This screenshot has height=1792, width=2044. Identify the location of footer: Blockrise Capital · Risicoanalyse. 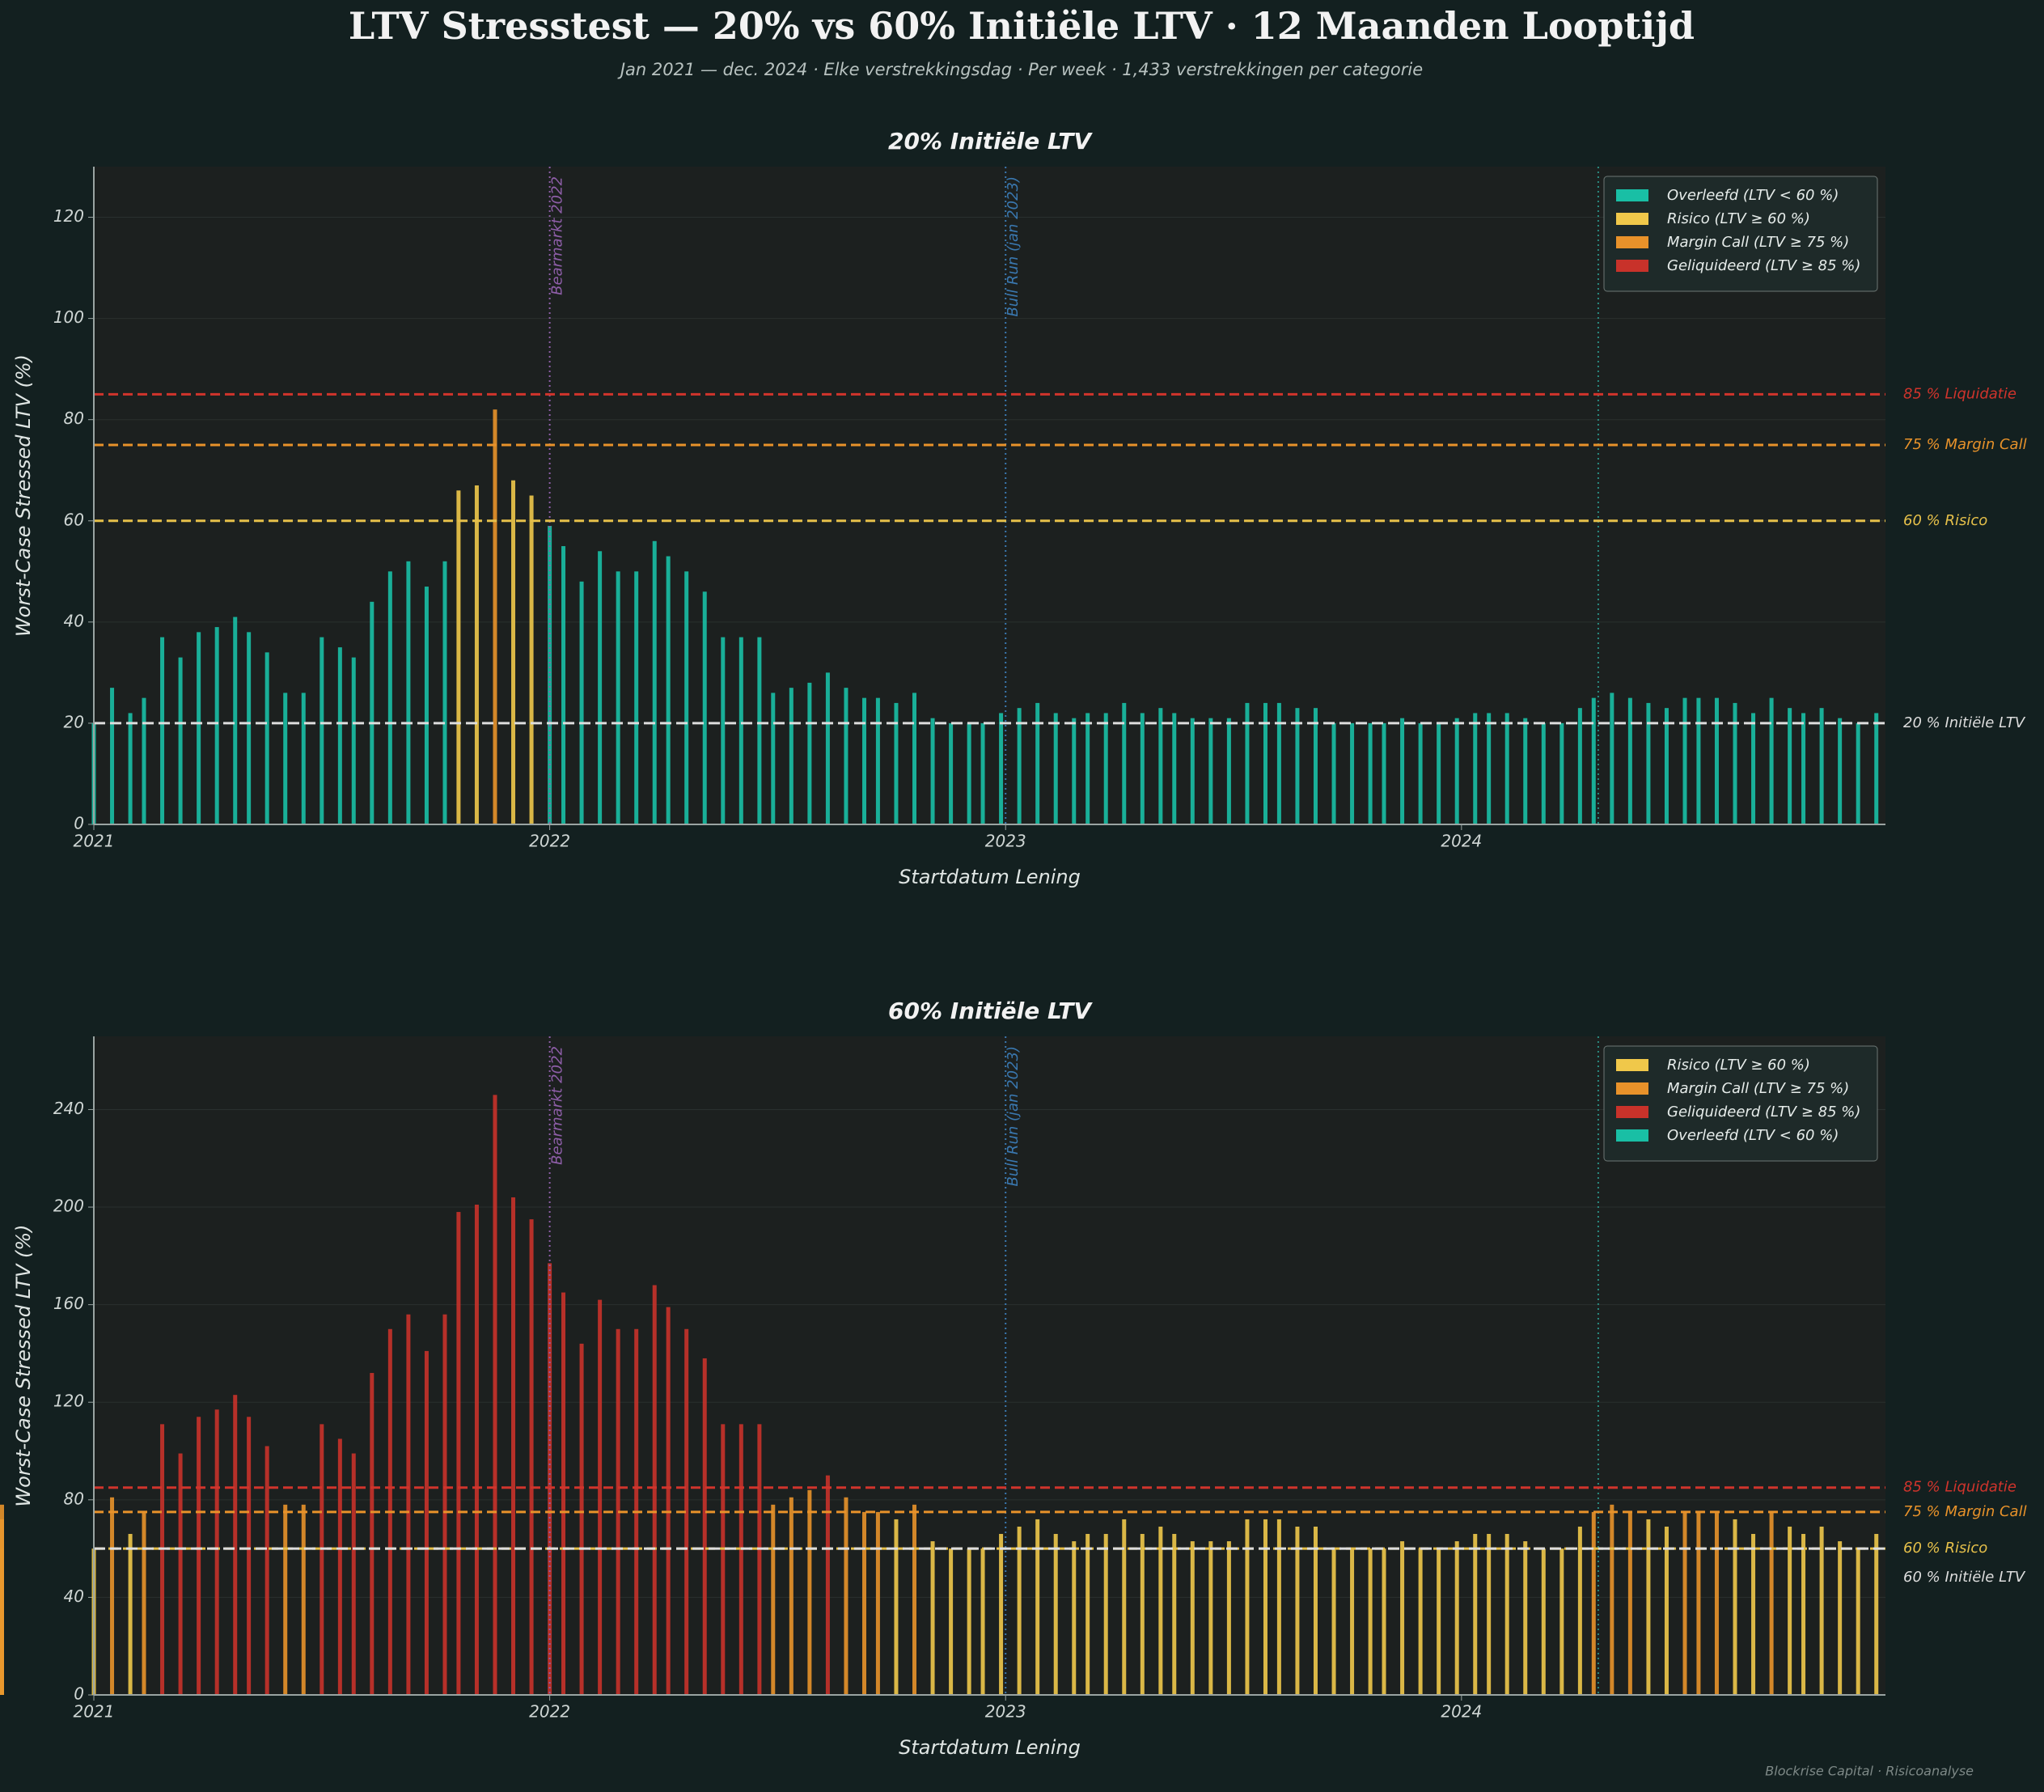
(1869, 1772).